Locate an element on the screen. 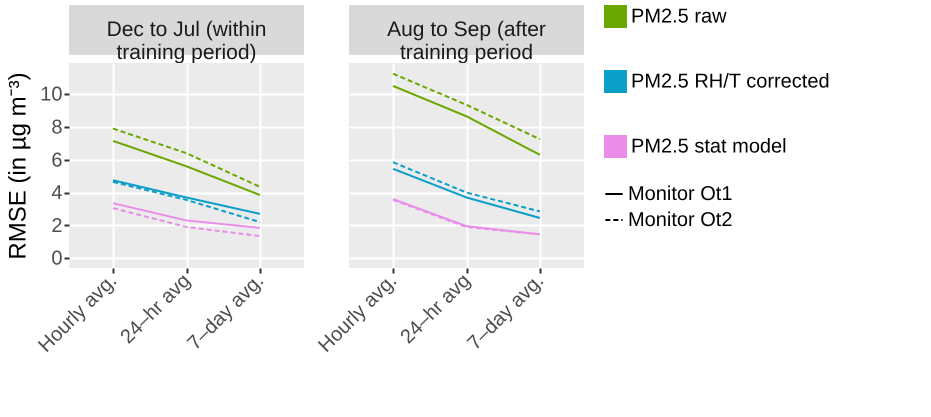 Image resolution: width=931 pixels, height=417 pixels. chart-title: Aug to Sep (after training period is located at coordinates (466, 41).